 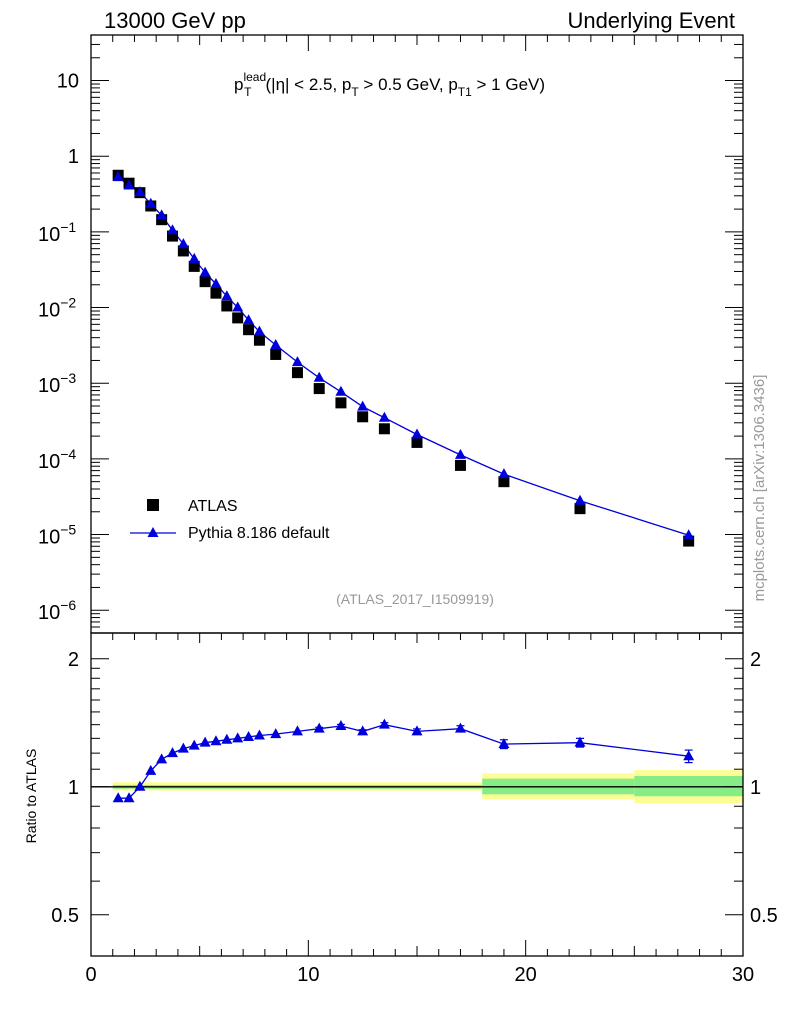 What do you see at coordinates (755, 660) in the screenshot?
I see `ratio-y-tick-label-right: 2` at bounding box center [755, 660].